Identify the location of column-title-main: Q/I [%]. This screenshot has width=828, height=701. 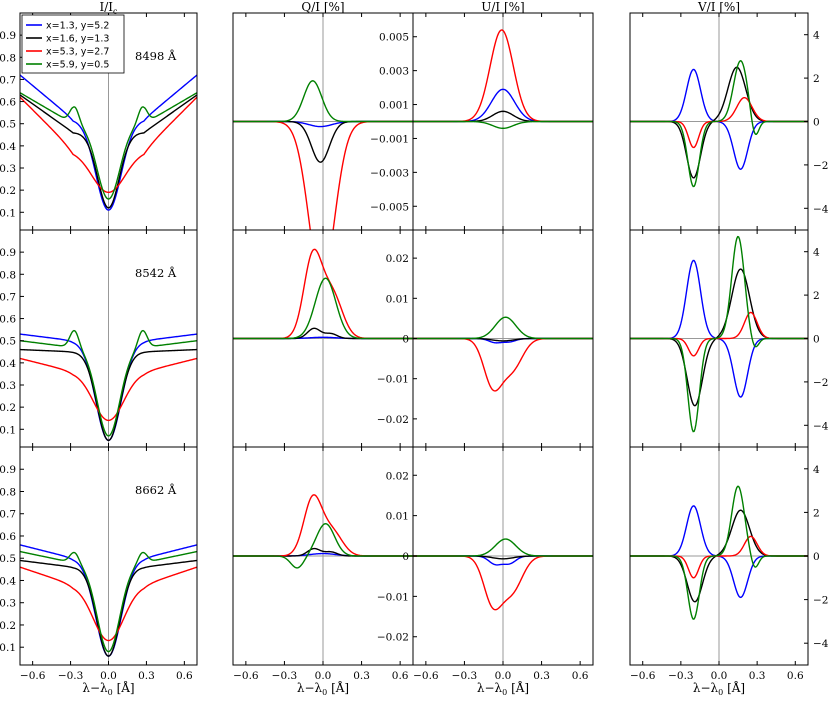
(322, 7).